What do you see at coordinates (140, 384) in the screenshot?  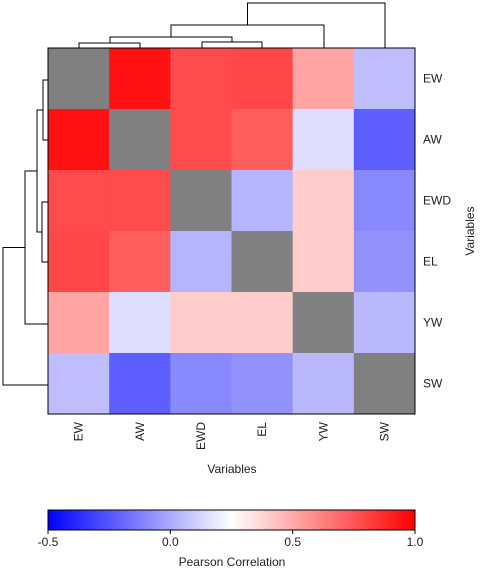 I see `heatmap-cell-SW-AW` at bounding box center [140, 384].